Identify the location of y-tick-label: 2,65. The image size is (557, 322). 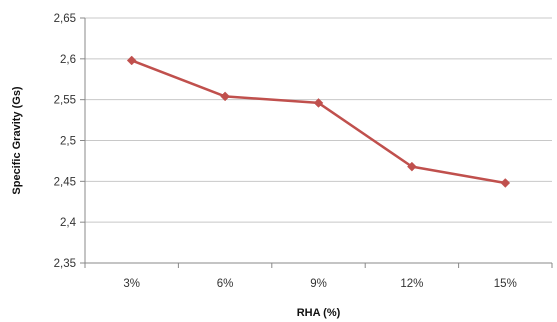
(65, 19).